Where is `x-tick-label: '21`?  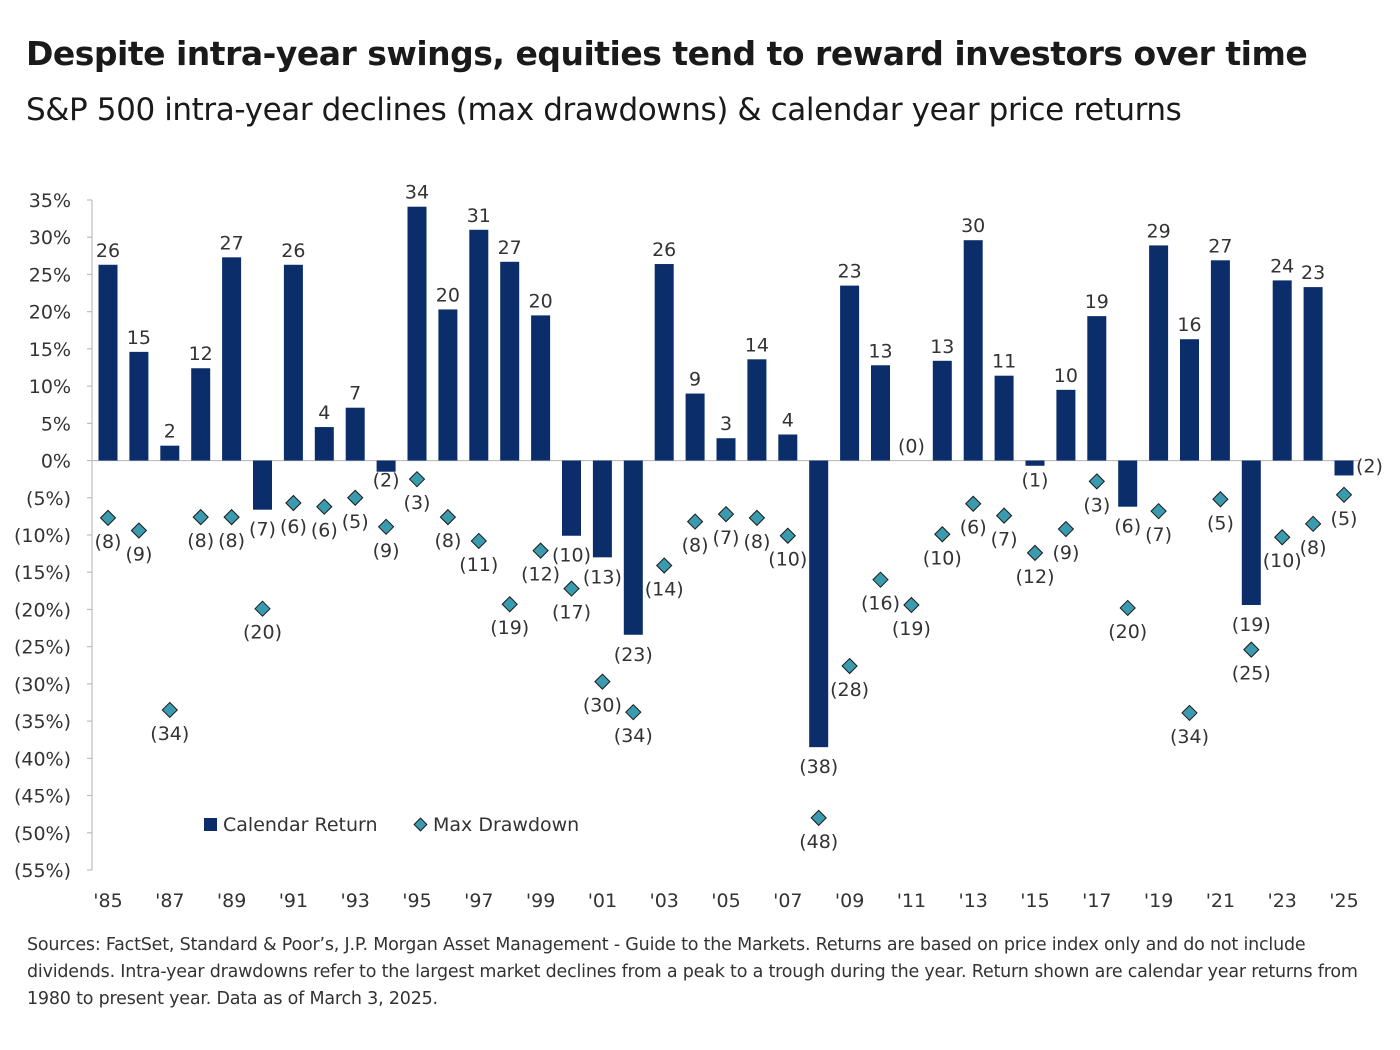
x-tick-label: '21 is located at coordinates (1220, 901).